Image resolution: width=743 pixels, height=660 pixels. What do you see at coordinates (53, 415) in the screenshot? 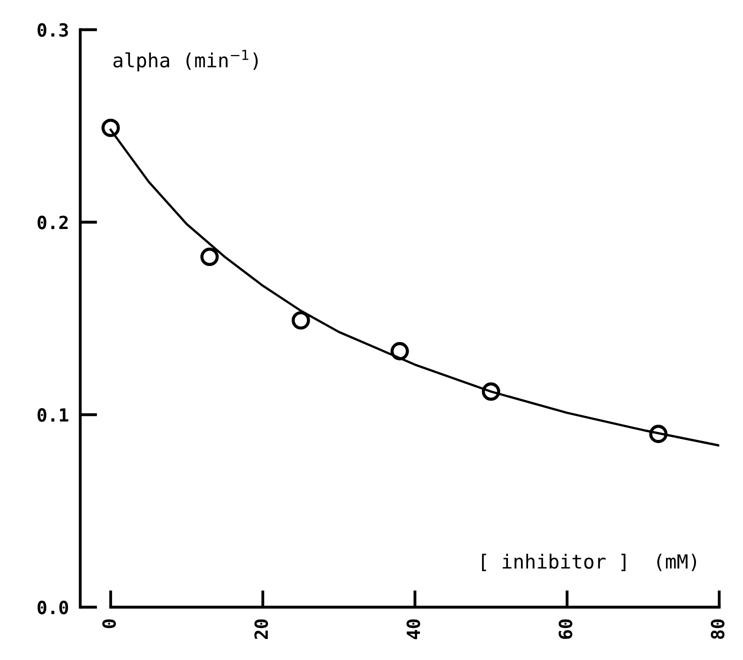
I see `y-tick-label: 0.1` at bounding box center [53, 415].